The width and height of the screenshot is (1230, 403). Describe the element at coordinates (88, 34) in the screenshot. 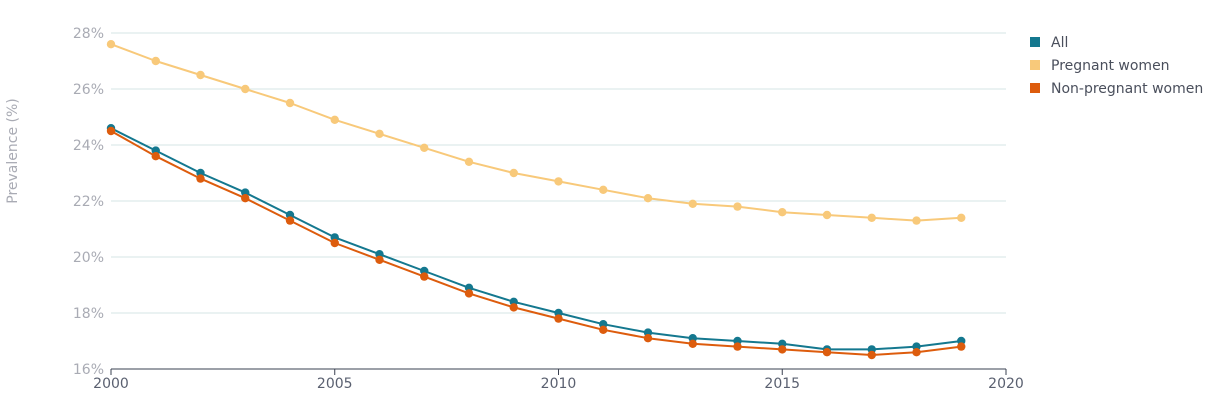

I see `y-tick-label: 28%` at that location.